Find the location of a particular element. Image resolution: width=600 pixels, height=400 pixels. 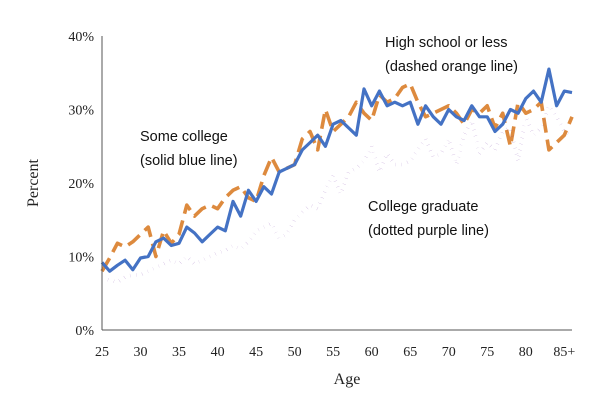

y-tick-label: 40% is located at coordinates (81, 37).